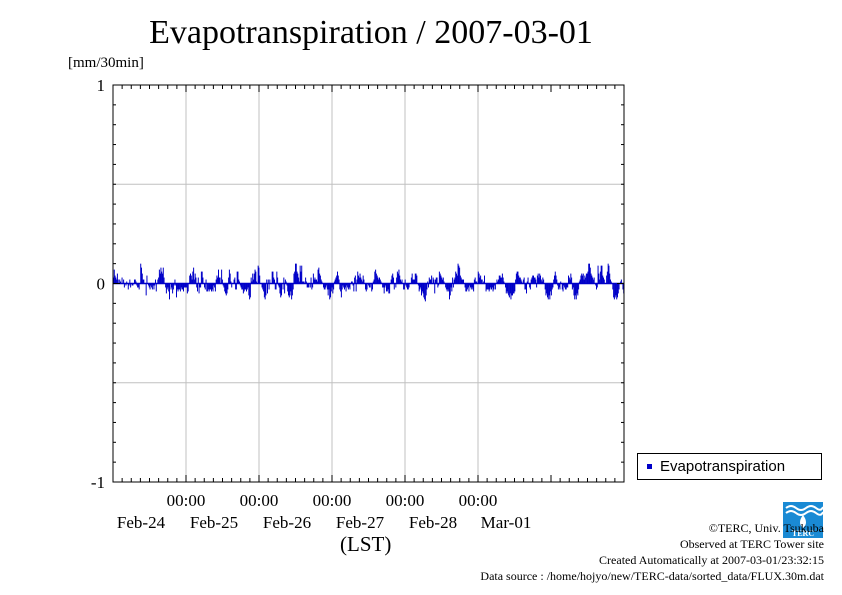  What do you see at coordinates (214, 522) in the screenshot?
I see `x-tick-date-label: Feb-25` at bounding box center [214, 522].